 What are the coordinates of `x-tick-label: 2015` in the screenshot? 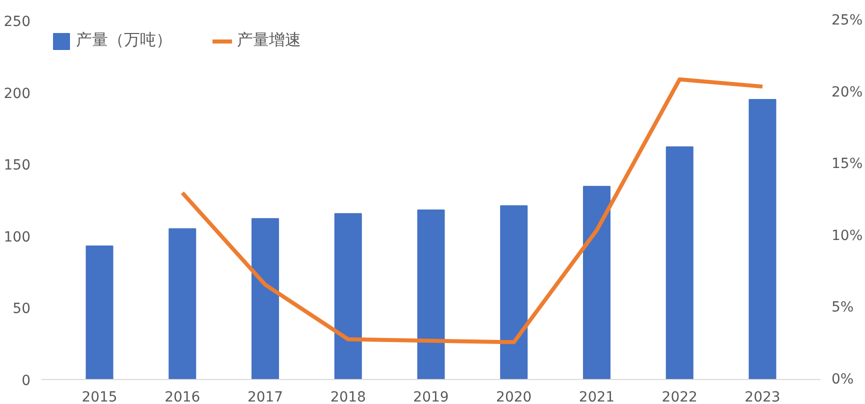 It's located at (100, 397).